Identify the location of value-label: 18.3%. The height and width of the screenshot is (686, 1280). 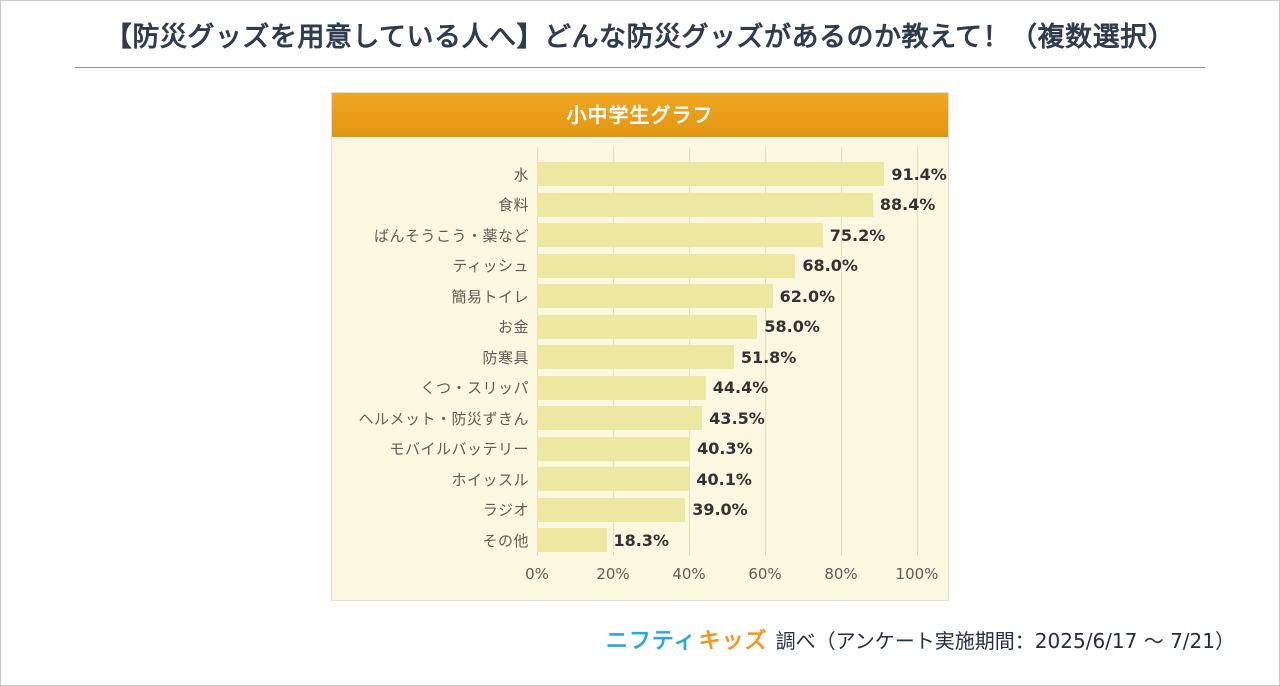
(641, 540).